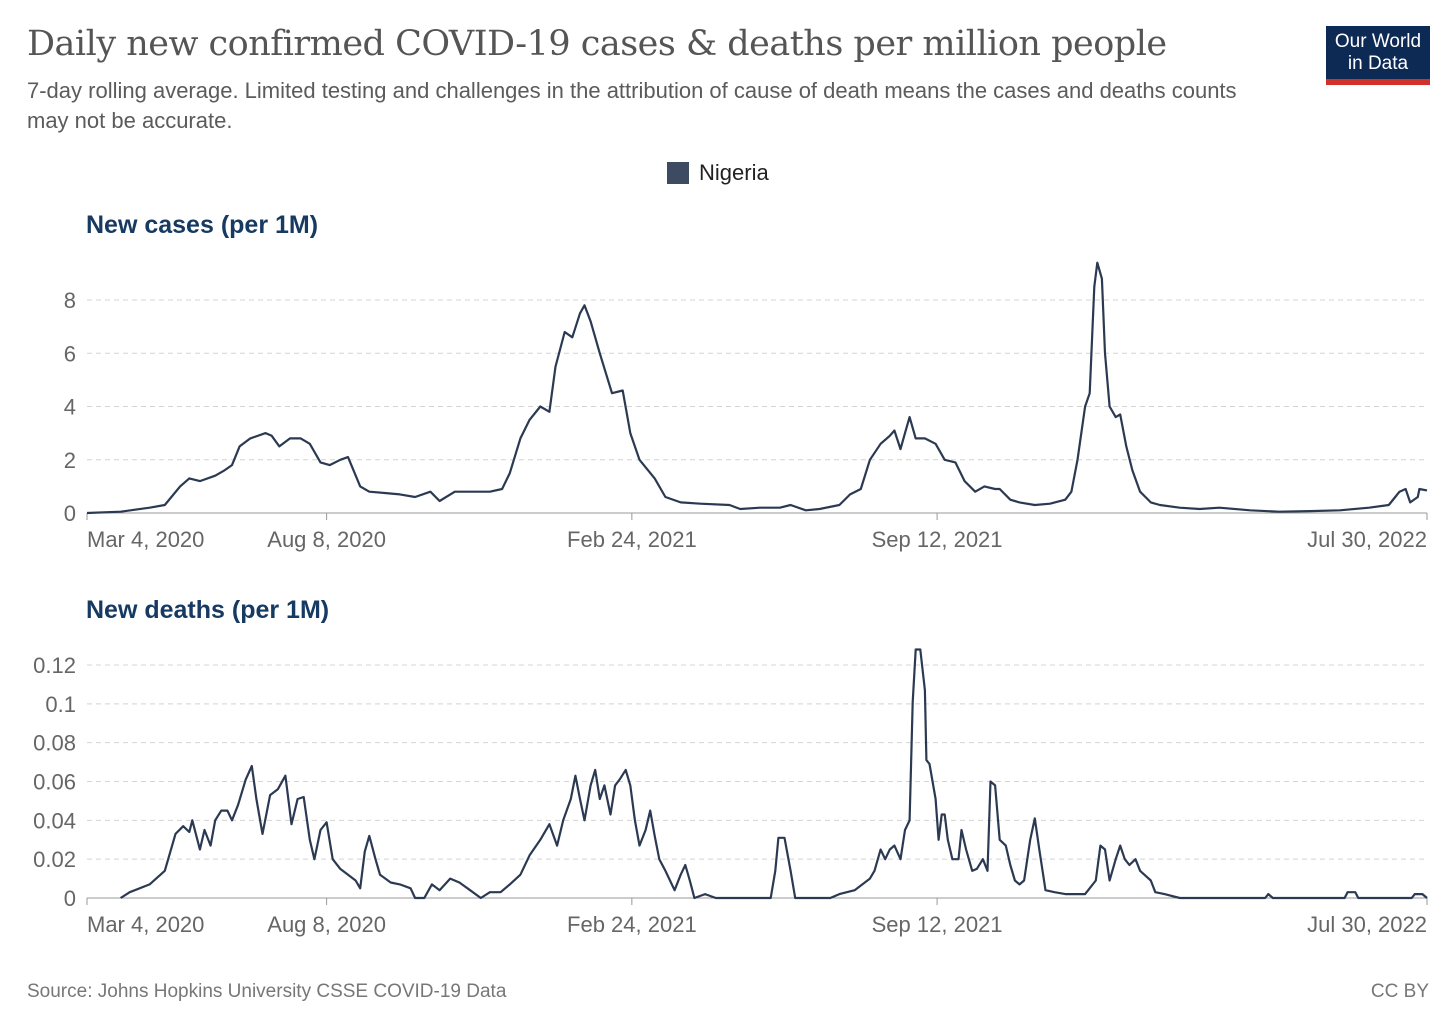  I want to click on legend-swatch, so click(678, 173).